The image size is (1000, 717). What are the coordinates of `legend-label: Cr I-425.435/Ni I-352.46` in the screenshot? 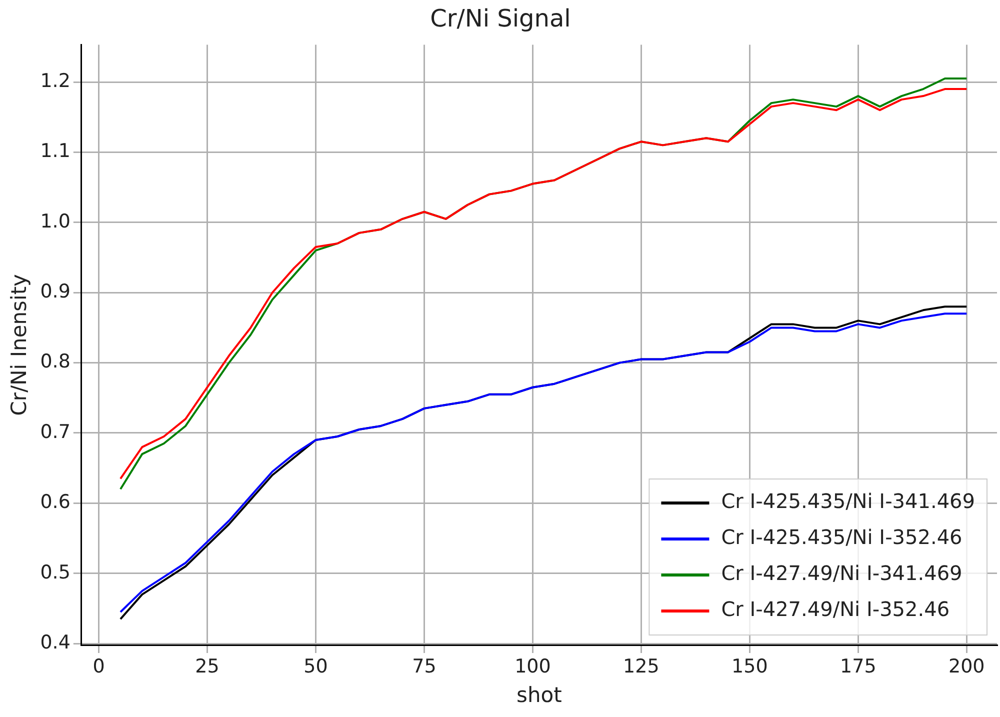 It's located at (841, 537).